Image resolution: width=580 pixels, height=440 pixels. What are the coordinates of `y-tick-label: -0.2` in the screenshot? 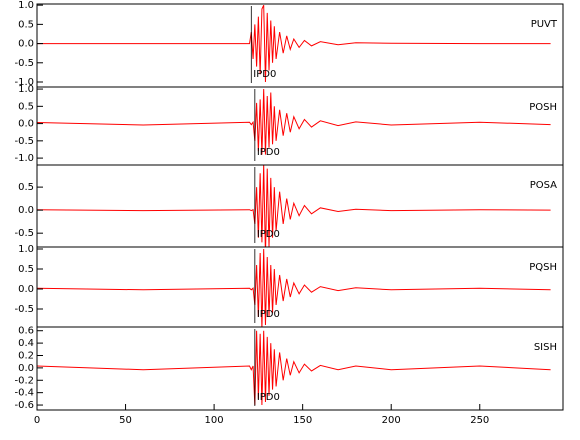 It's located at (24, 380).